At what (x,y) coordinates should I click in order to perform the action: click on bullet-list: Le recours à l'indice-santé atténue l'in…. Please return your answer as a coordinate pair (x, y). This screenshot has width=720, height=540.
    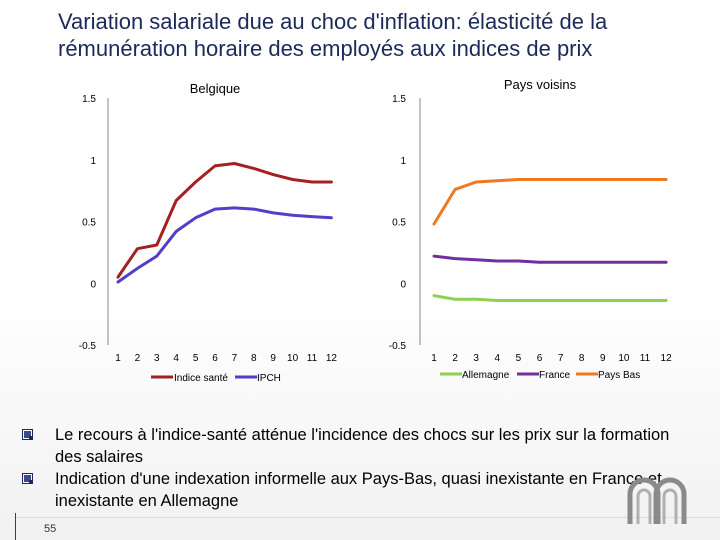
    Looking at the image, I should click on (352, 468).